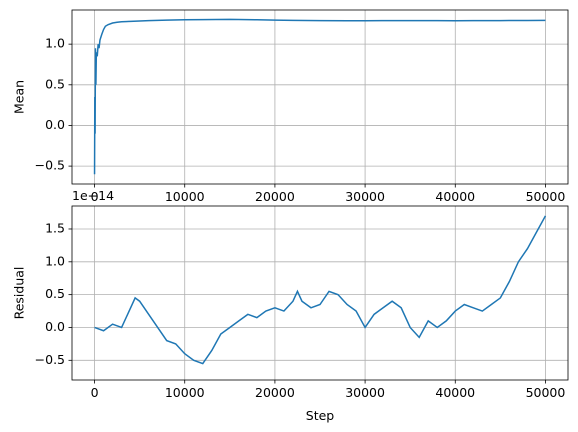 The width and height of the screenshot is (578, 432). What do you see at coordinates (19, 97) in the screenshot?
I see `top-y-axis-label: Mean` at bounding box center [19, 97].